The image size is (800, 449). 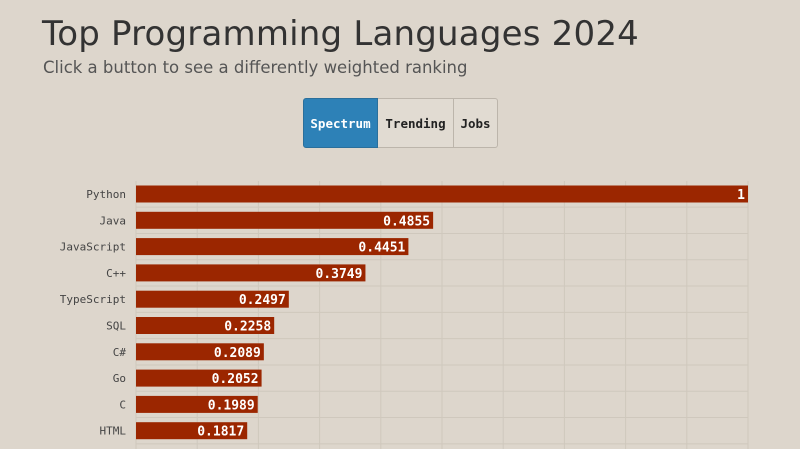 I want to click on category-label: Java, so click(x=113, y=220).